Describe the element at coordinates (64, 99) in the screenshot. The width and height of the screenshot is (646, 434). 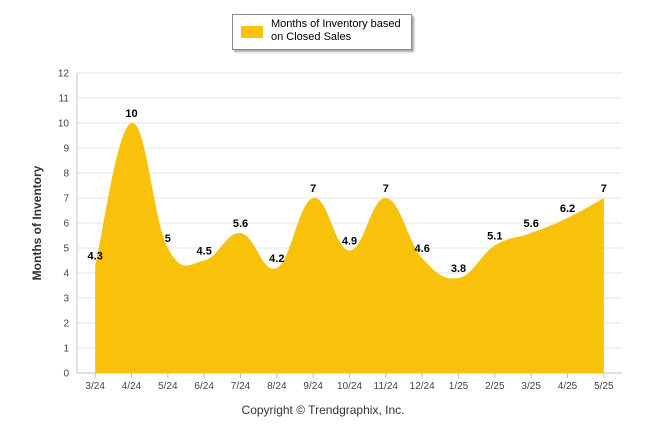
I see `y-tick-label-11: 11` at that location.